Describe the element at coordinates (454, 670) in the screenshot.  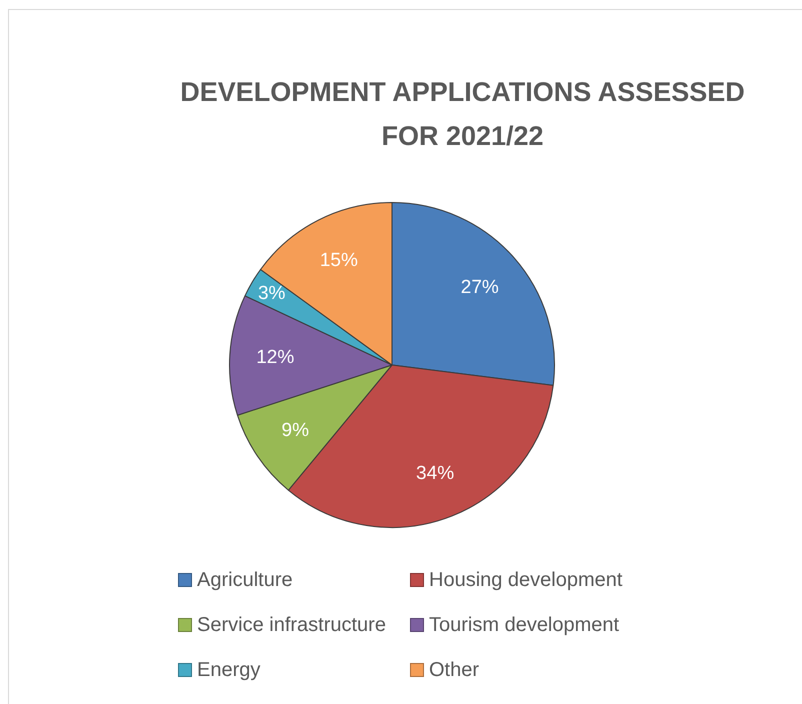
I see `legend-label: Other` at that location.